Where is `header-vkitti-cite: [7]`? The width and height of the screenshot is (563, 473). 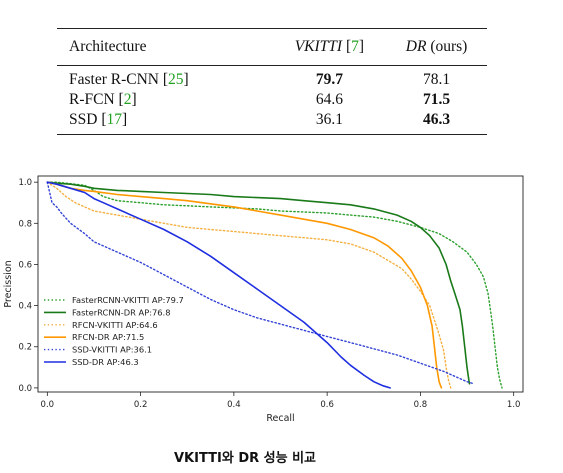 header-vkitti-cite: [7] is located at coordinates (355, 46).